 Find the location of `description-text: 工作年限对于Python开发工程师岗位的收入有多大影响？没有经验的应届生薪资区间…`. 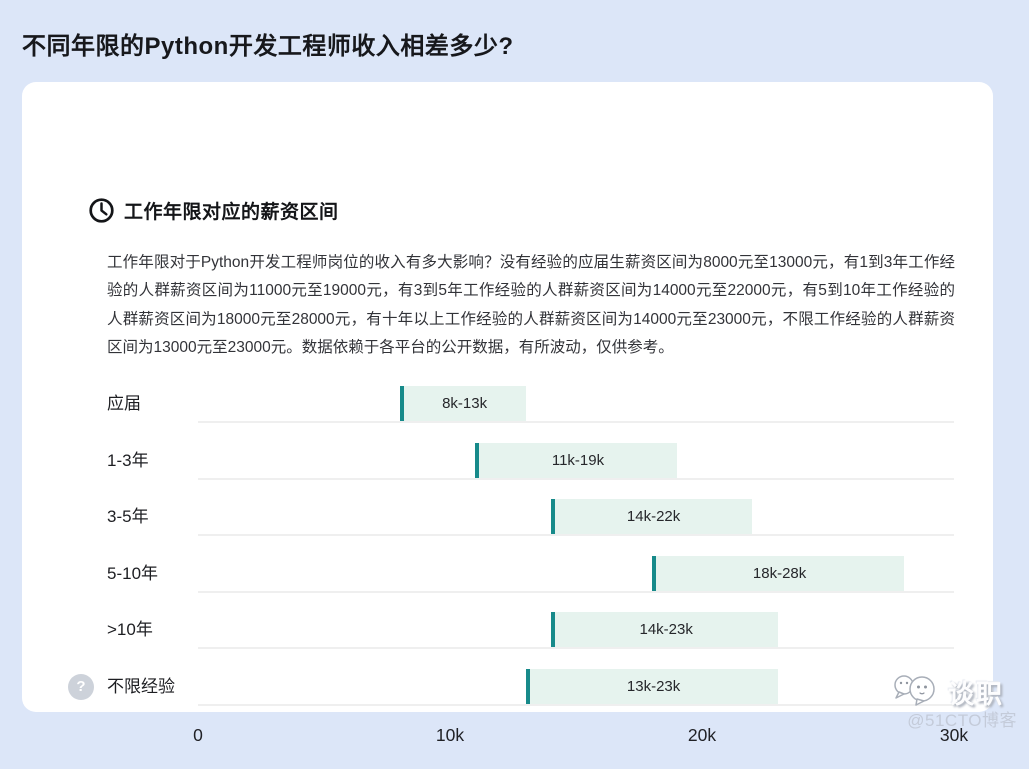

description-text: 工作年限对于Python开发工程师岗位的收入有多大影响？没有经验的应届生薪资区间… is located at coordinates (531, 305).